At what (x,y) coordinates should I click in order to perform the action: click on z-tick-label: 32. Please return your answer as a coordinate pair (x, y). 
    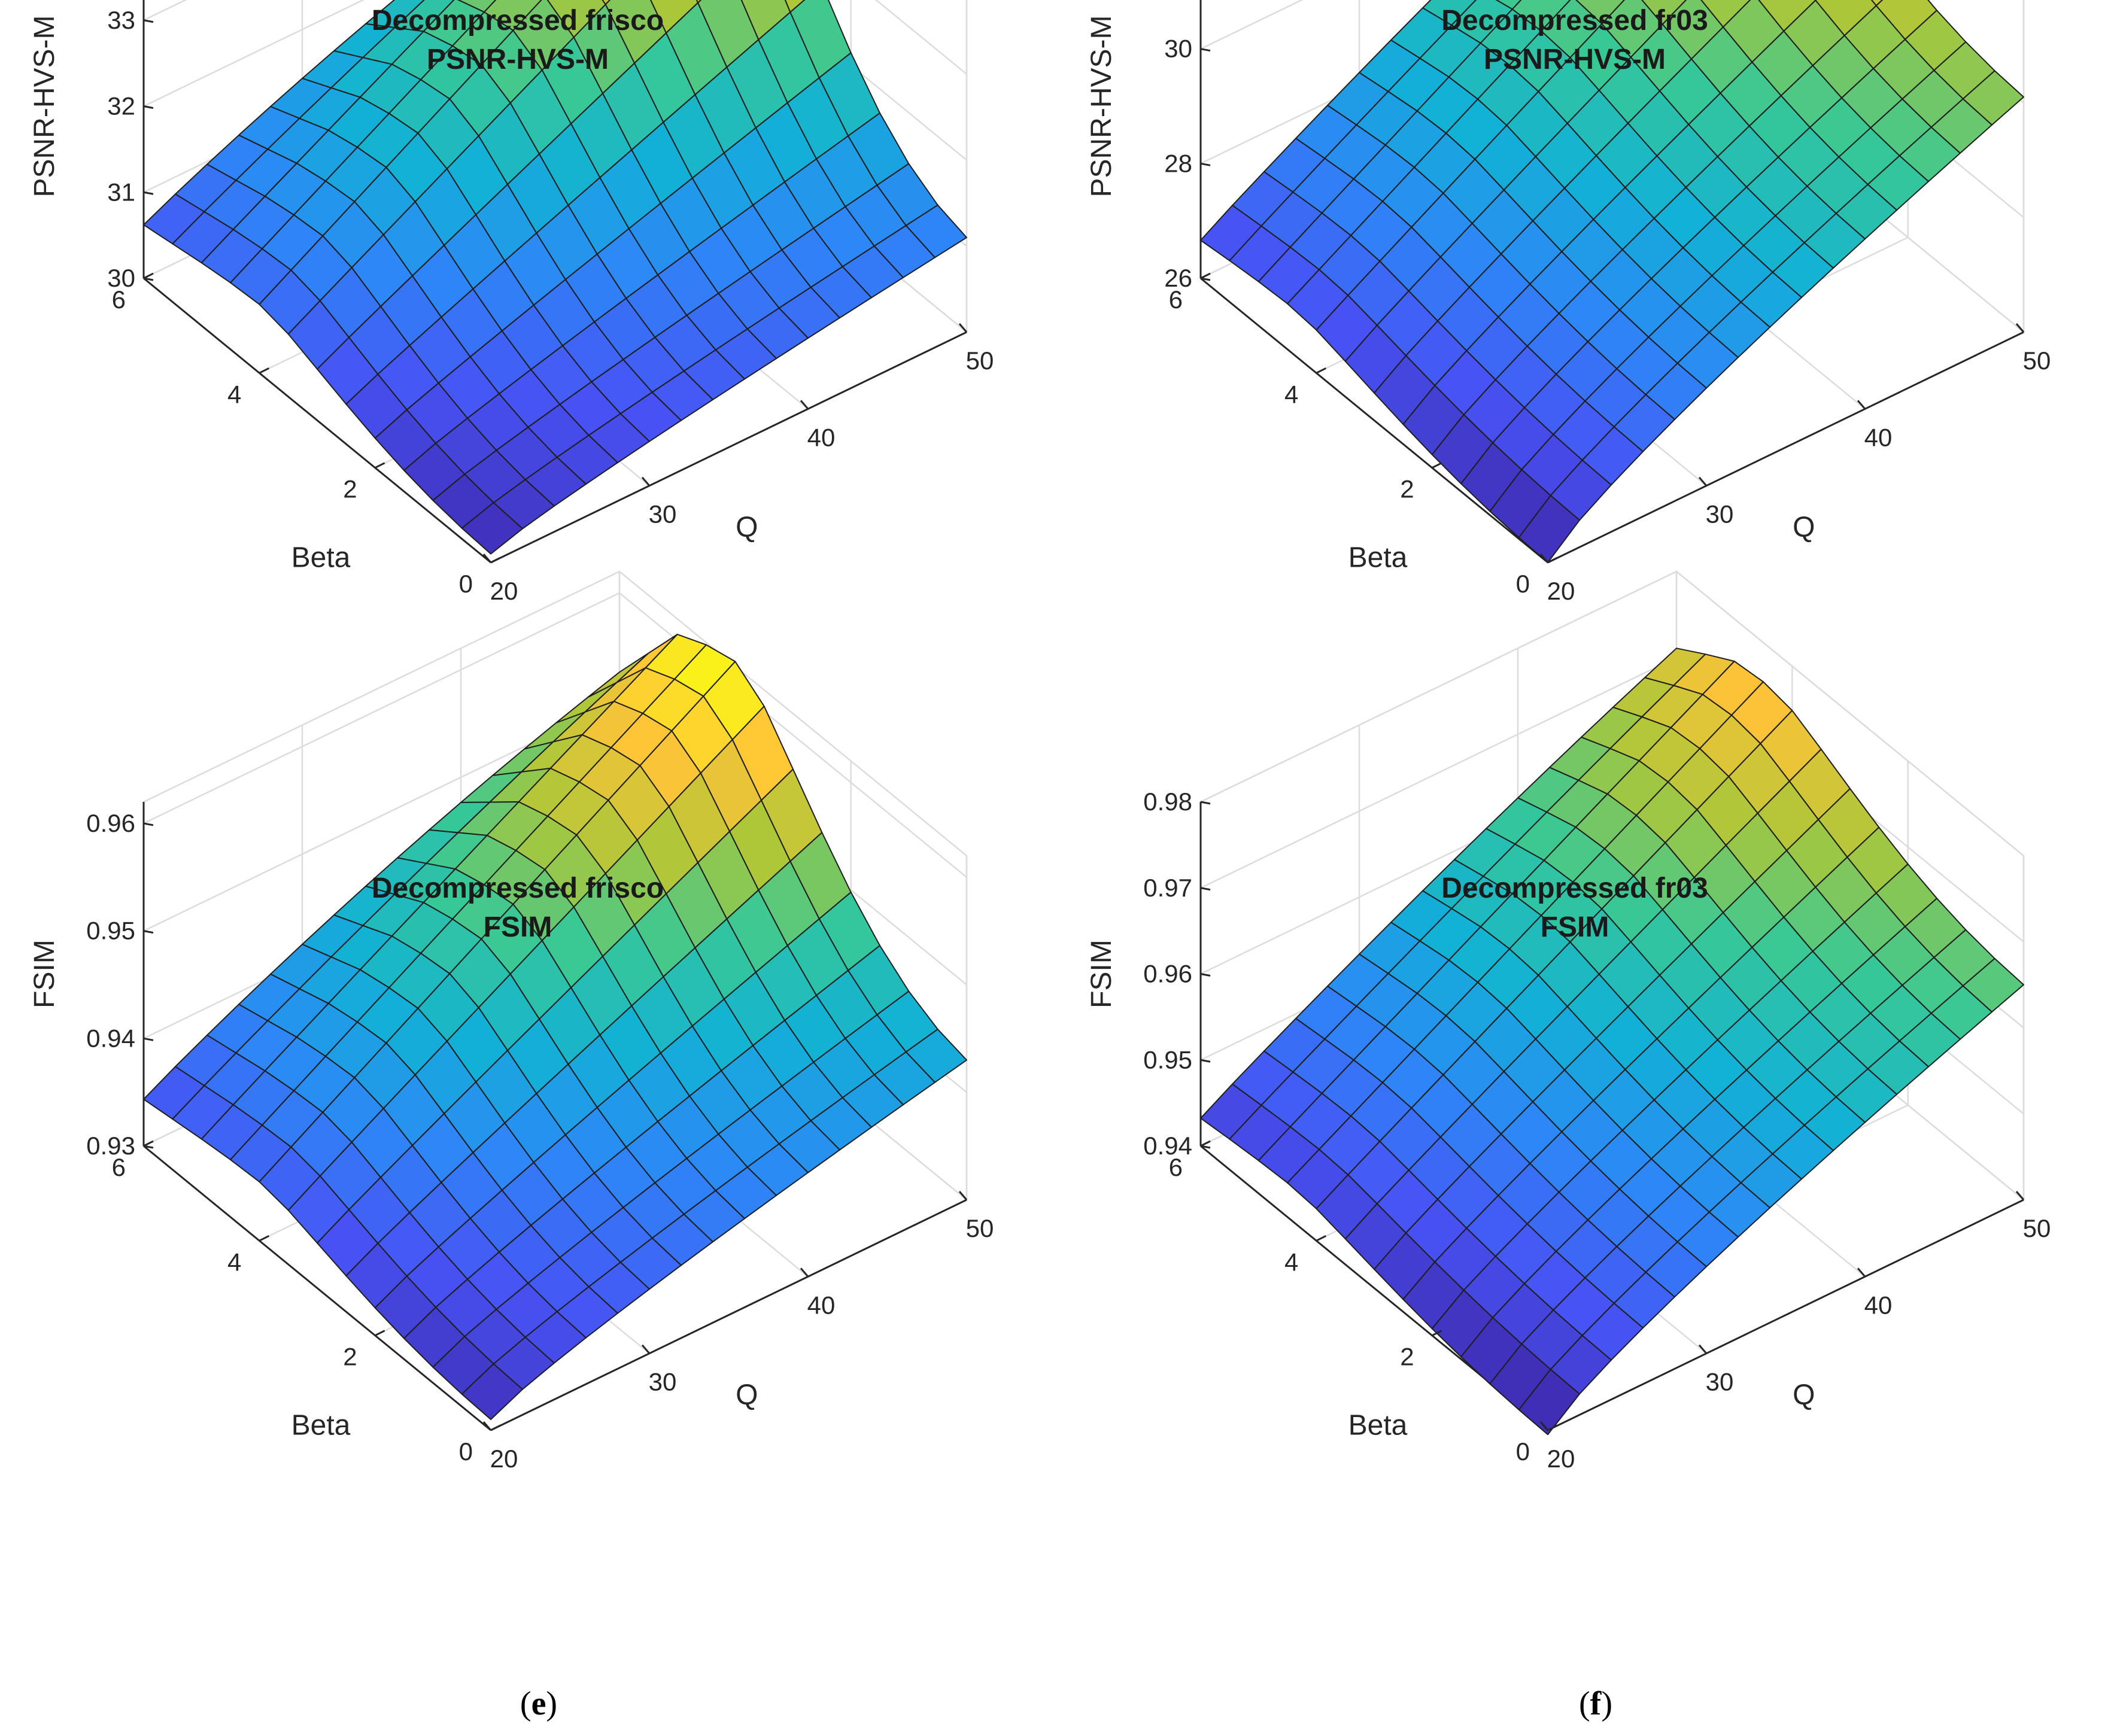
    Looking at the image, I should click on (121, 106).